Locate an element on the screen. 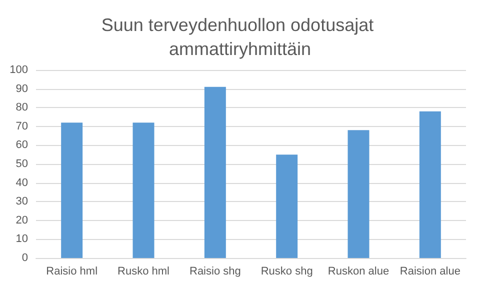  y-tick-label: 80 is located at coordinates (22, 108).